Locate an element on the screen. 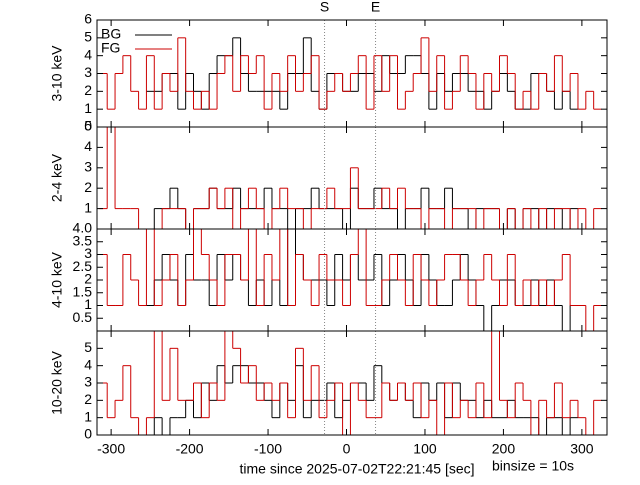 The height and width of the screenshot is (485, 640). note: binsize = 10s is located at coordinates (533, 466).